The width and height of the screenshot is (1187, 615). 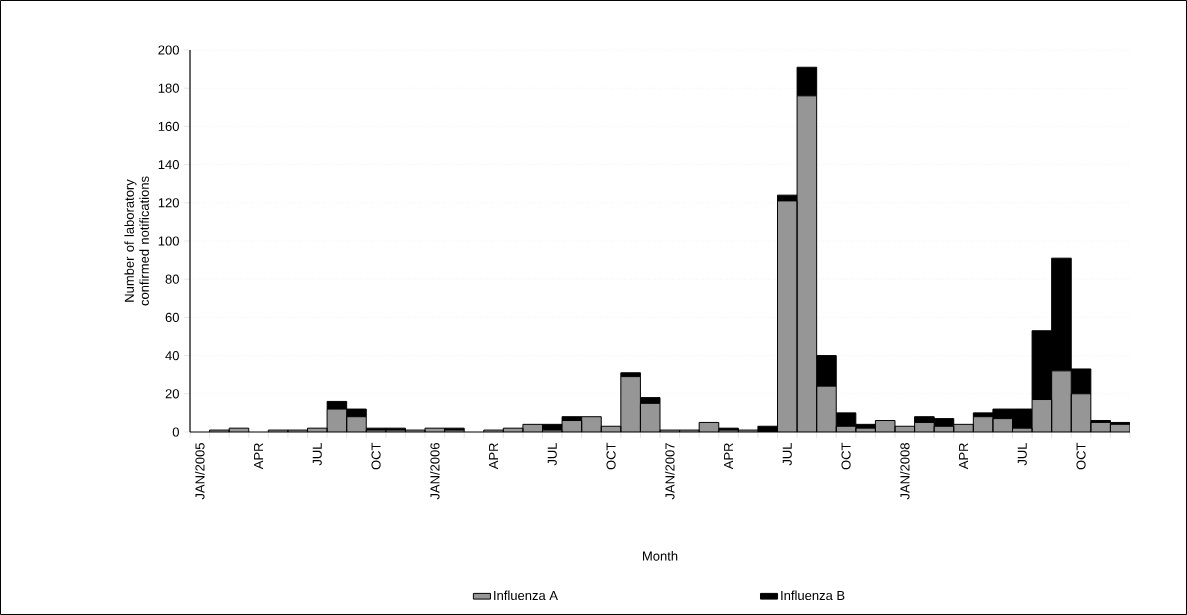 What do you see at coordinates (200, 471) in the screenshot?
I see `x-tick-label: JAN/2005` at bounding box center [200, 471].